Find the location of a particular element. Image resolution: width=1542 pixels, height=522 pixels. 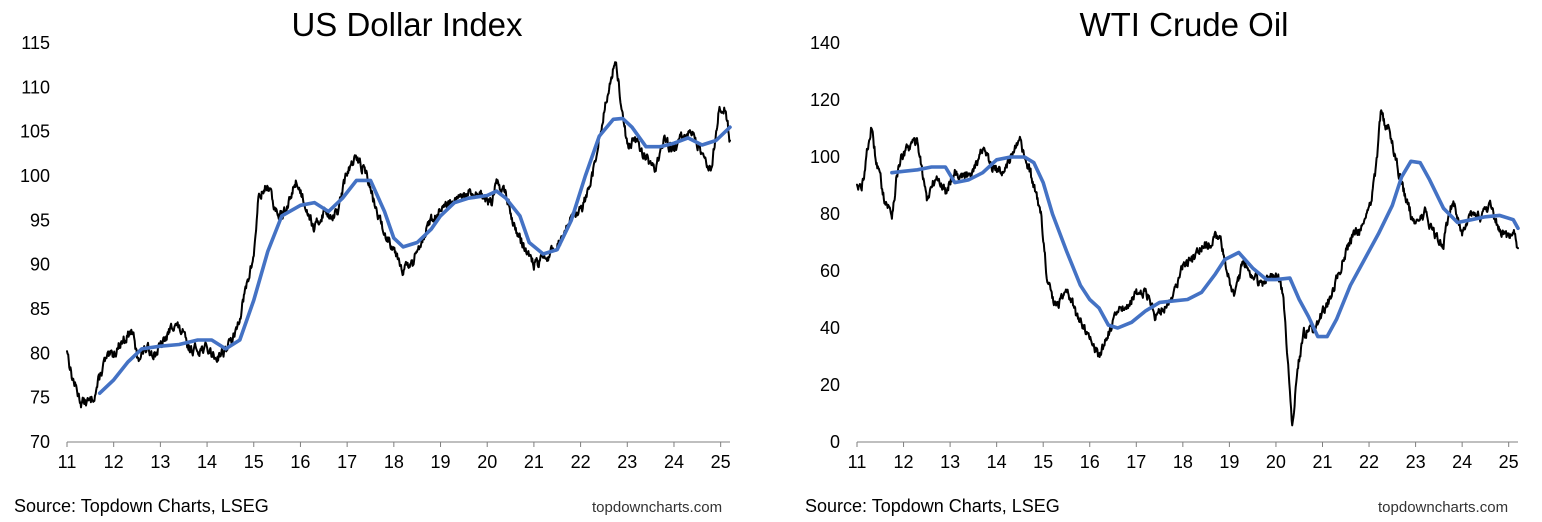

y-tick-label: 140 is located at coordinates (825, 43).